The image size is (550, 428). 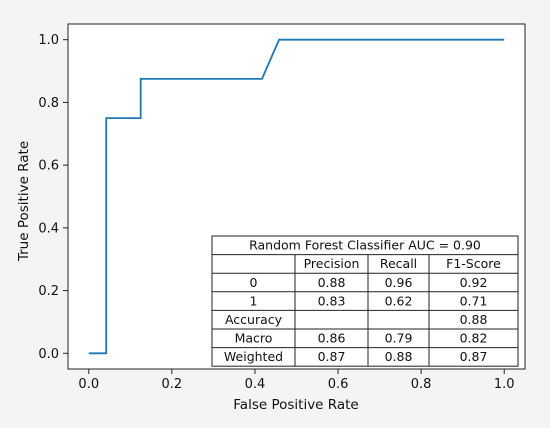 What do you see at coordinates (365, 245) in the screenshot?
I see `table-title: Random Forest Classifier AUC = 0.90` at bounding box center [365, 245].